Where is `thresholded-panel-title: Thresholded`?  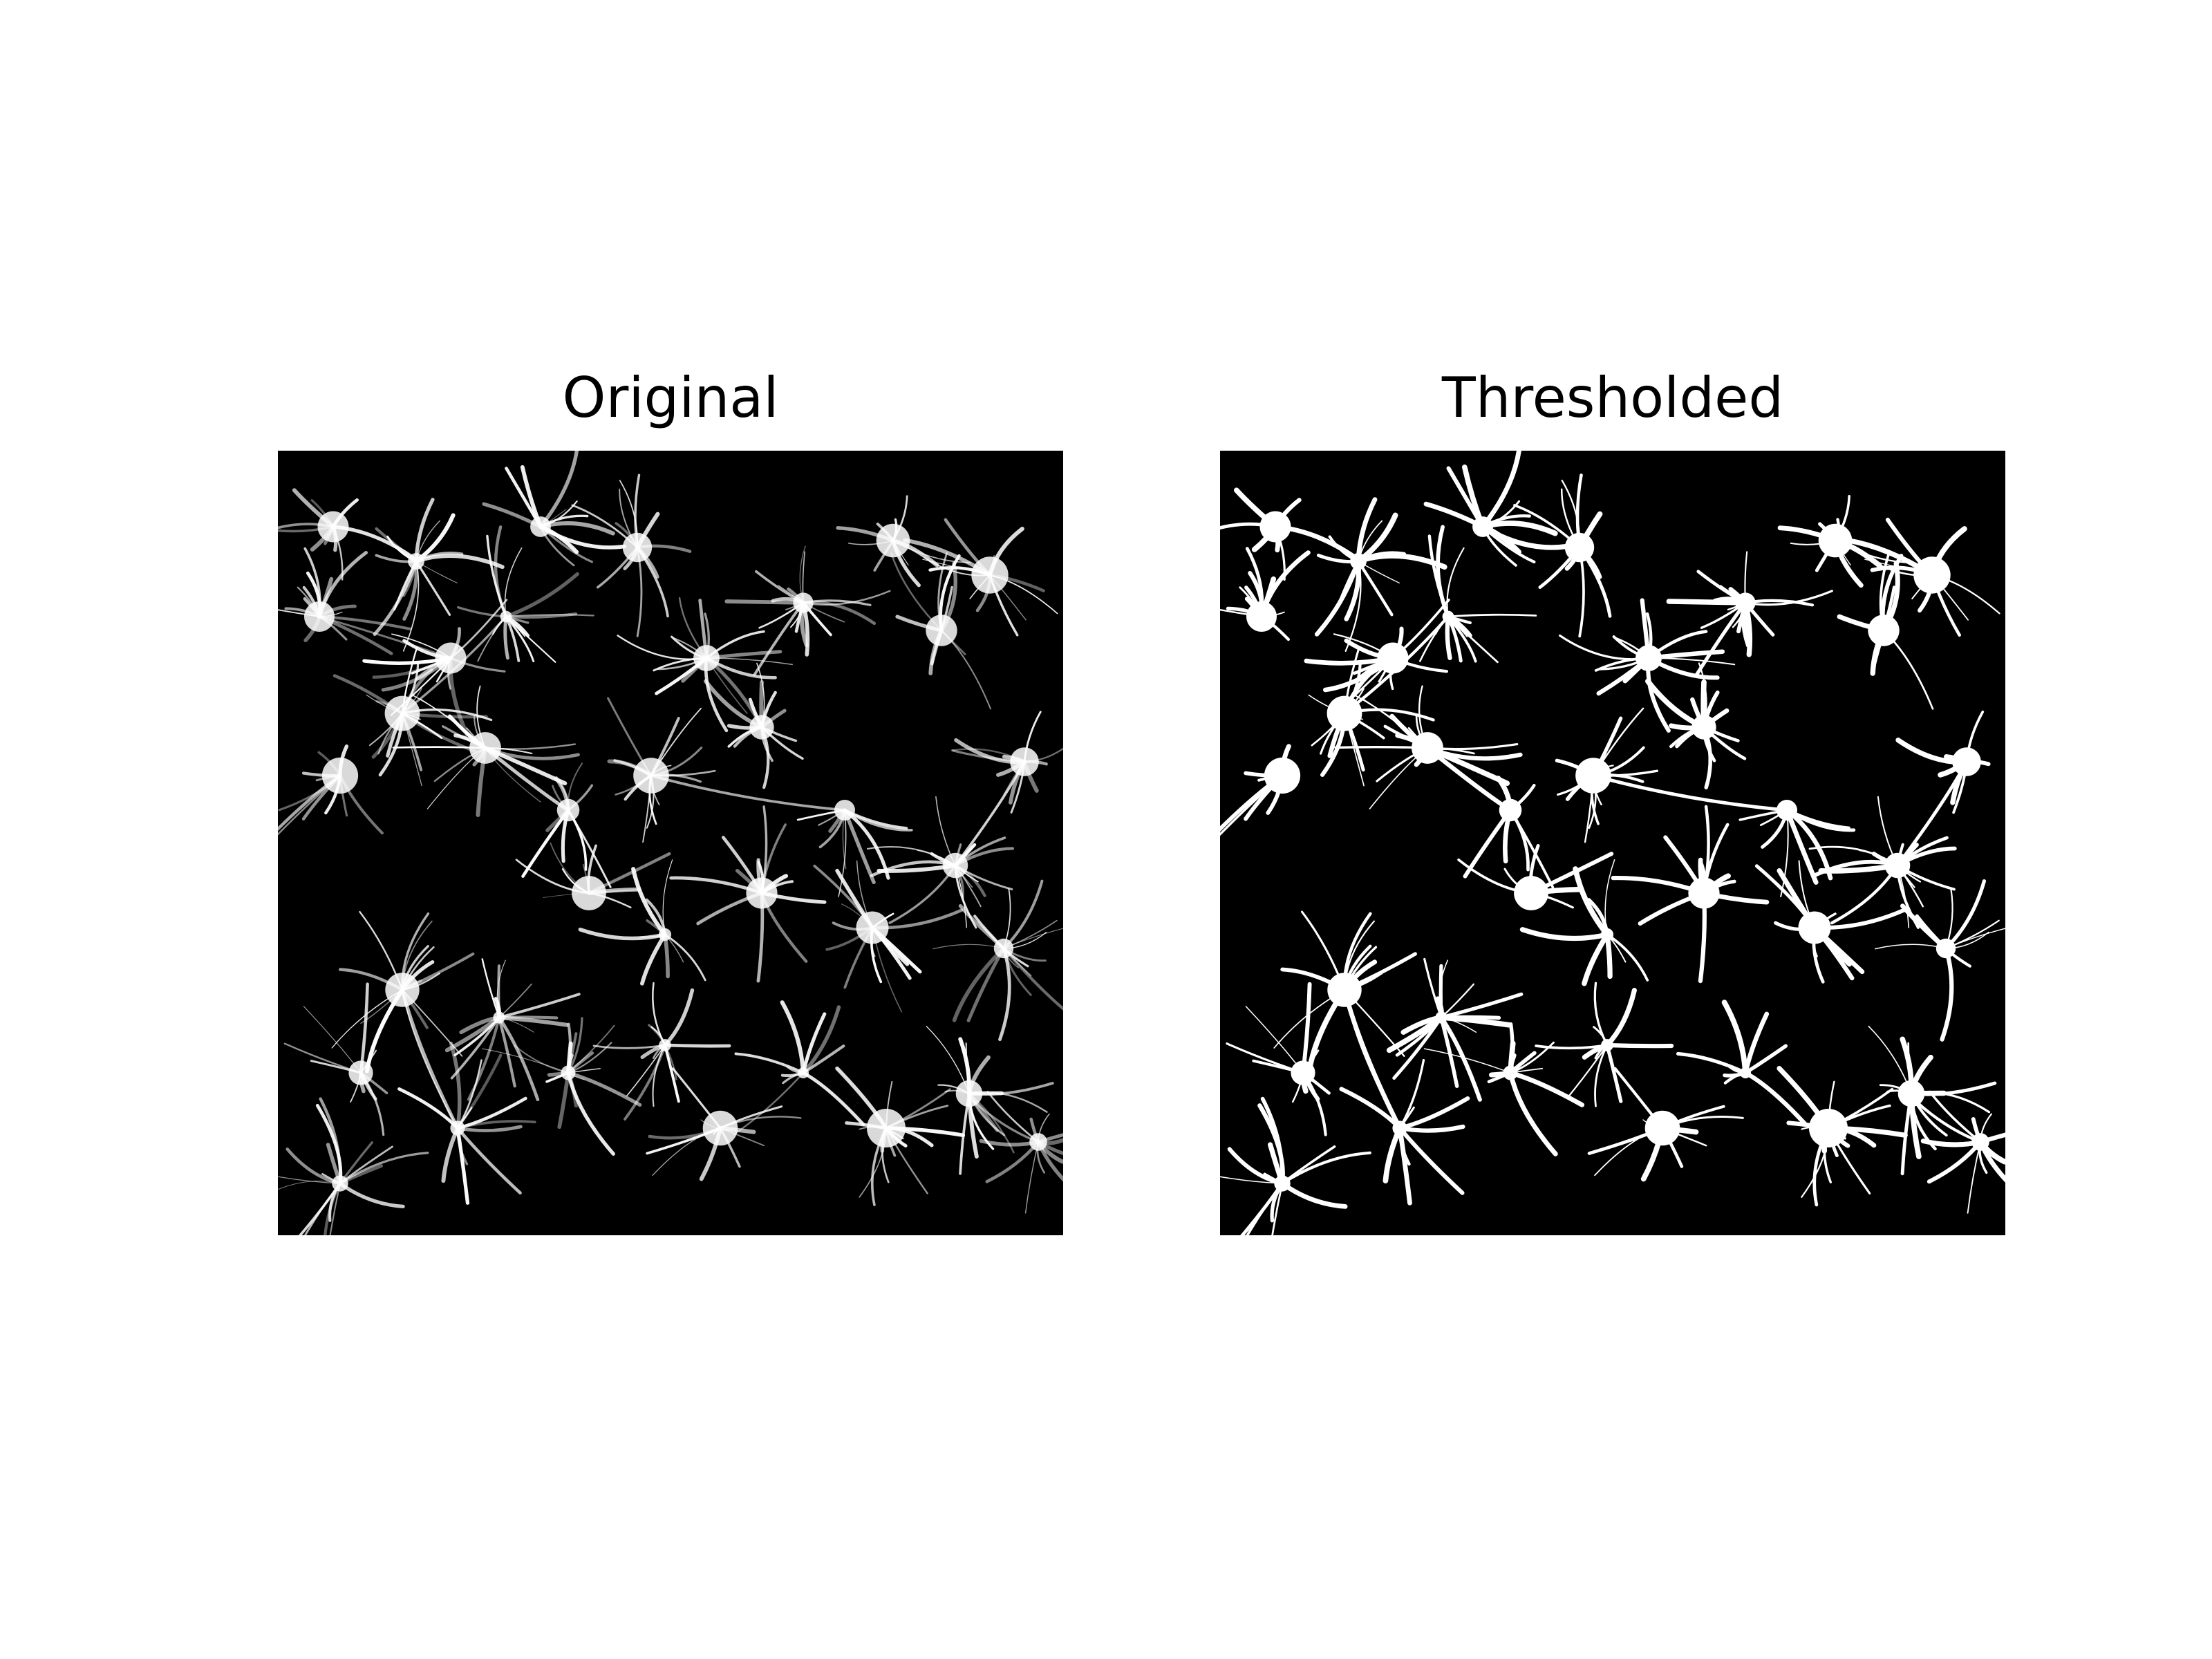
thresholded-panel-title: Thresholded is located at coordinates (1612, 398).